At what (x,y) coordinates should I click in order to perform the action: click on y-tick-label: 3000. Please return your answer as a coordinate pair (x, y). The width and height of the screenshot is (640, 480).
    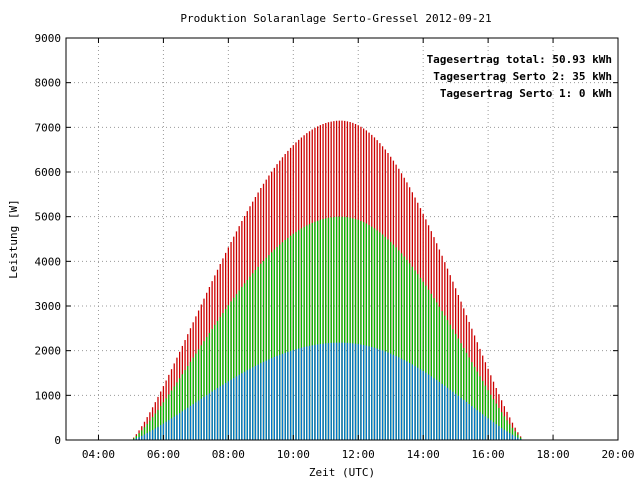
    Looking at the image, I should click on (48, 306).